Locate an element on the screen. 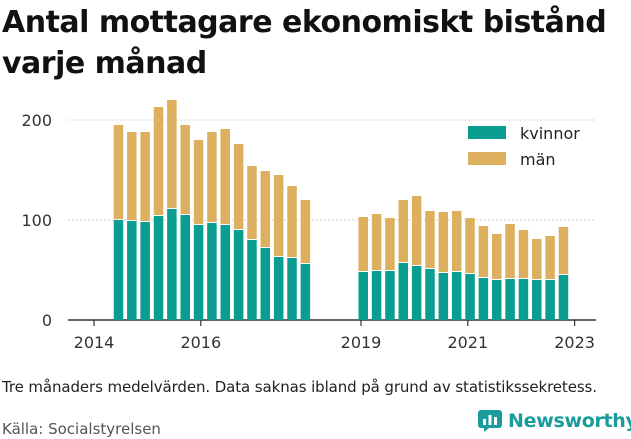  y-tick-label: 200 is located at coordinates (36, 120).